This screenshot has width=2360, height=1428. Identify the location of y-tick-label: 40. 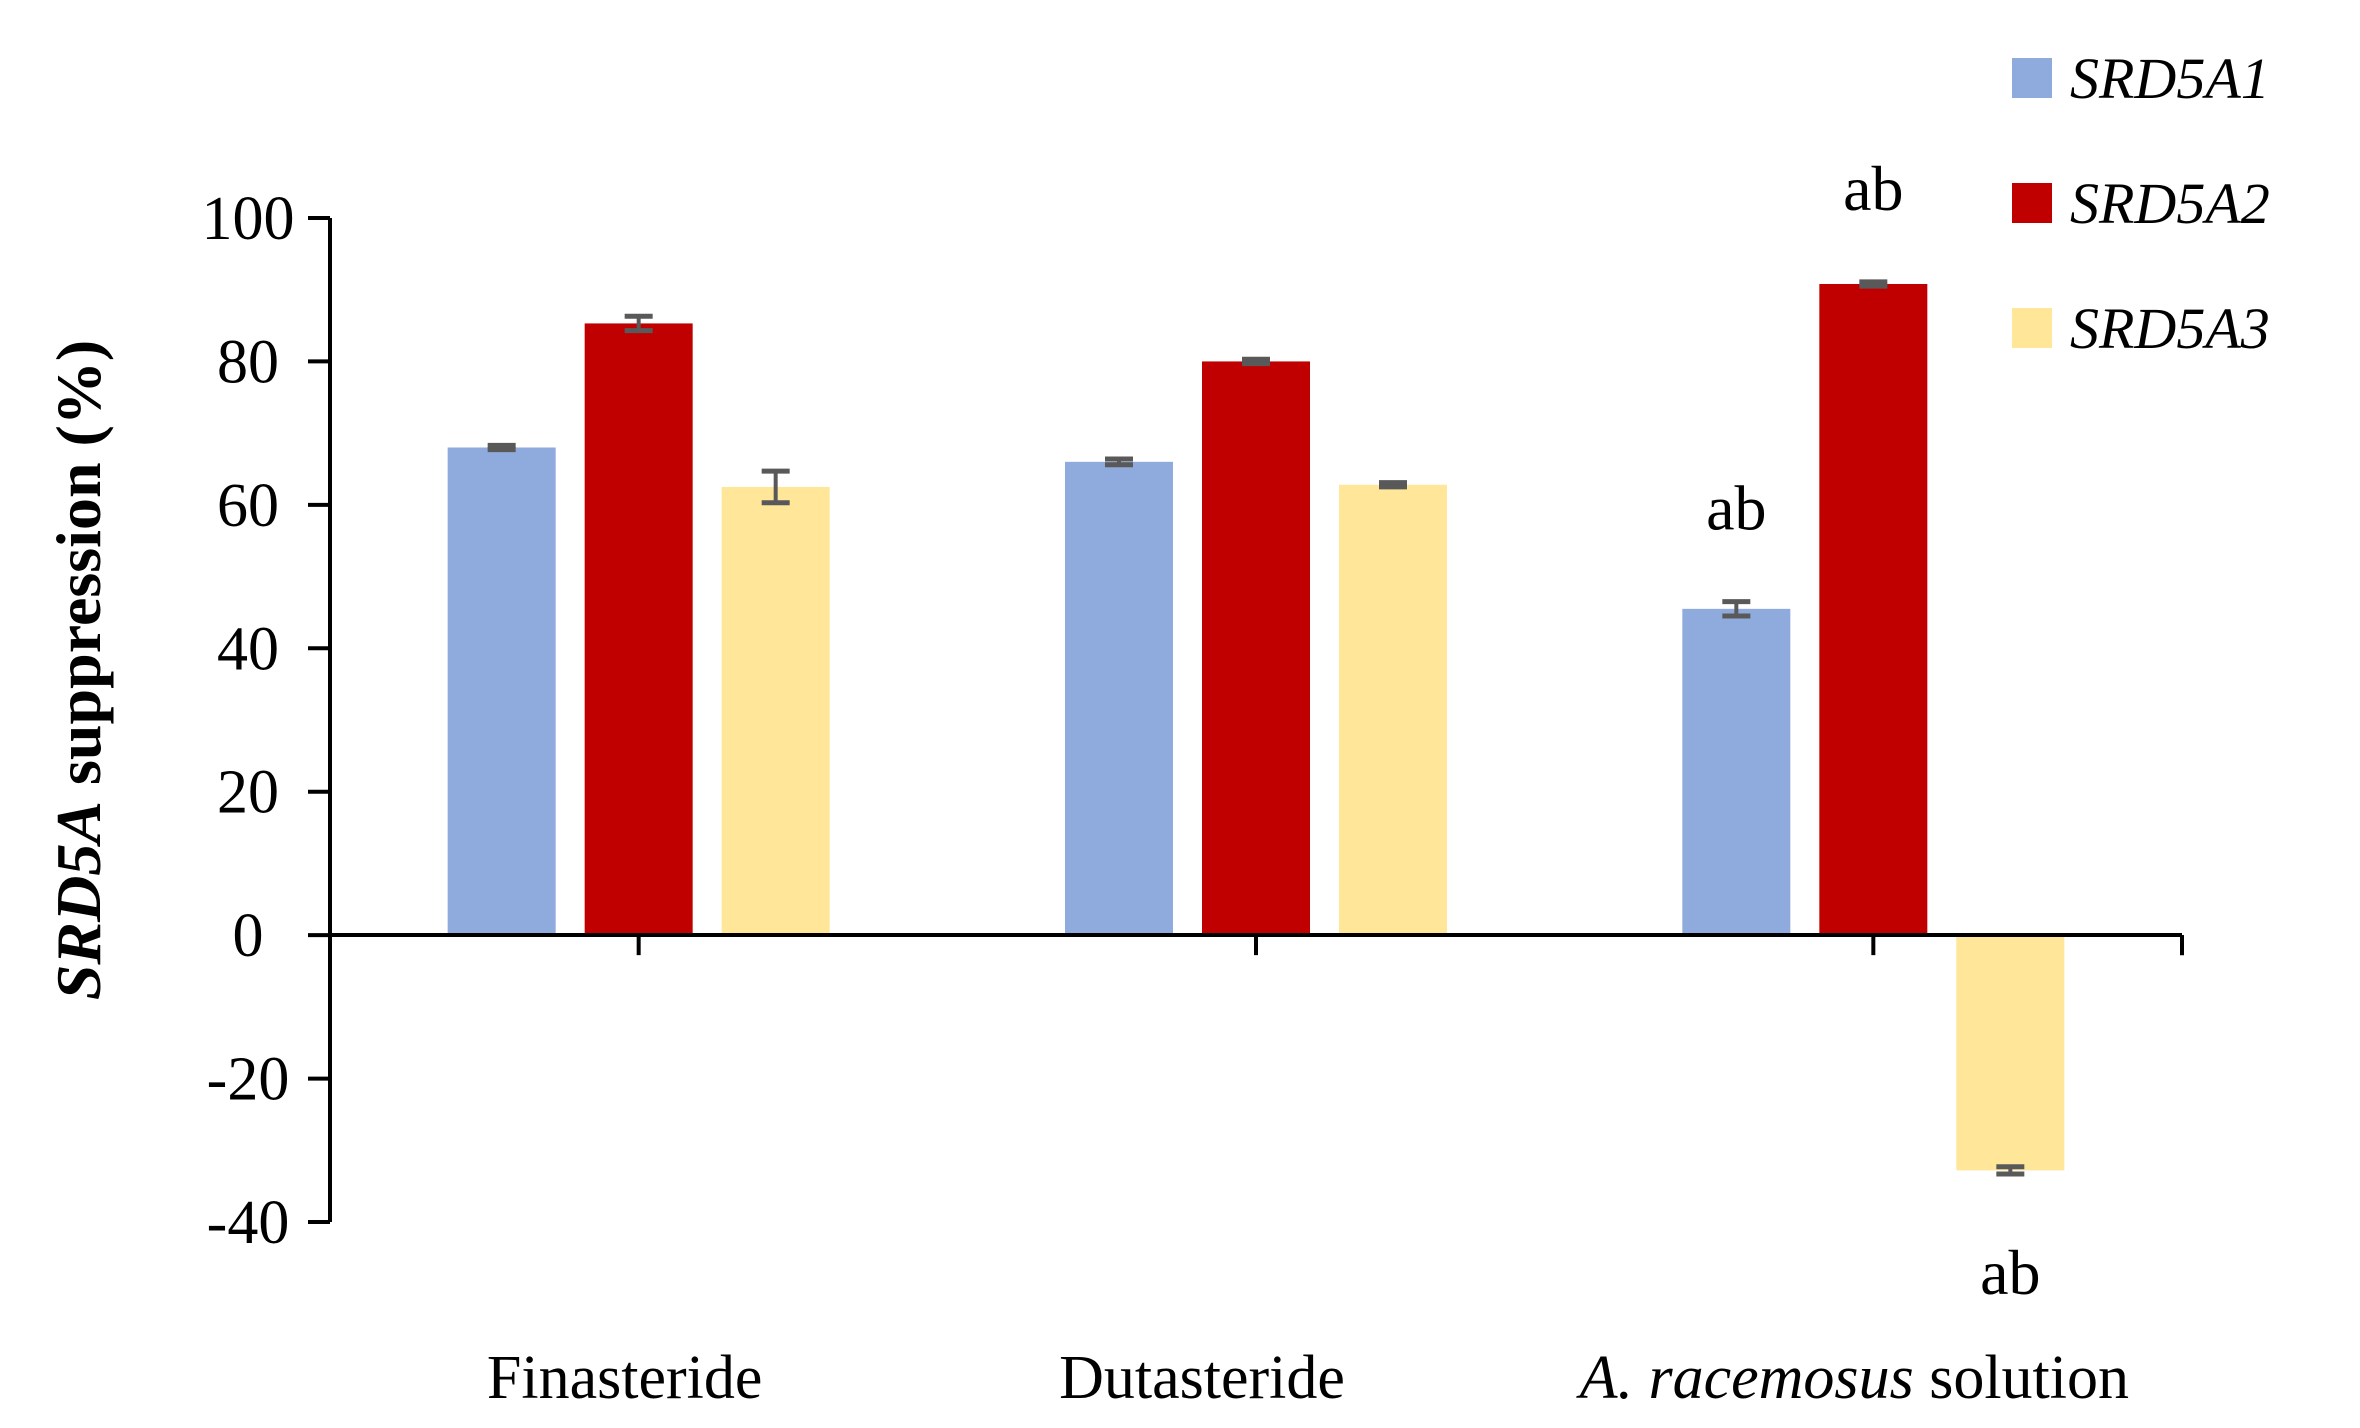
(248, 649).